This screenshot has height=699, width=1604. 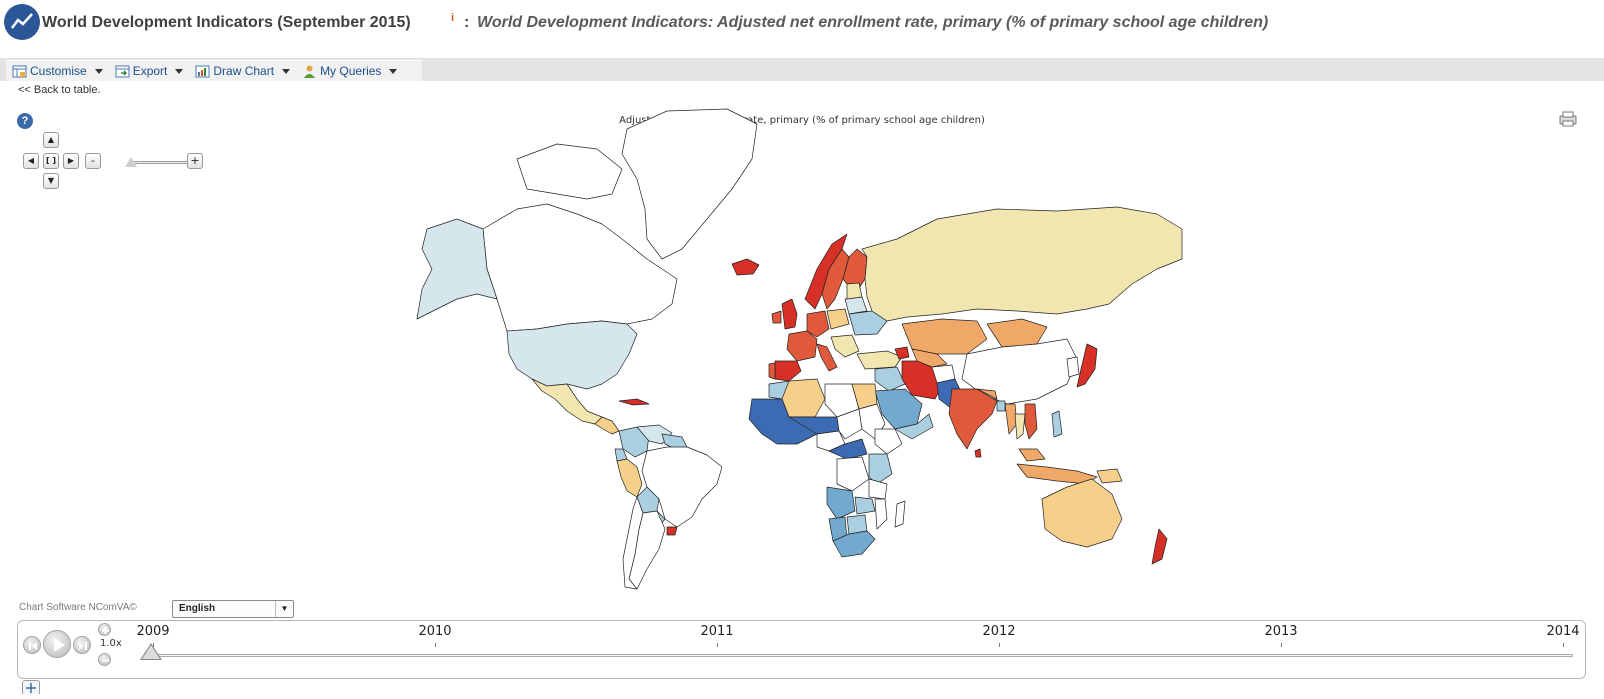 What do you see at coordinates (1001, 406) in the screenshot?
I see `country-bangladesh` at bounding box center [1001, 406].